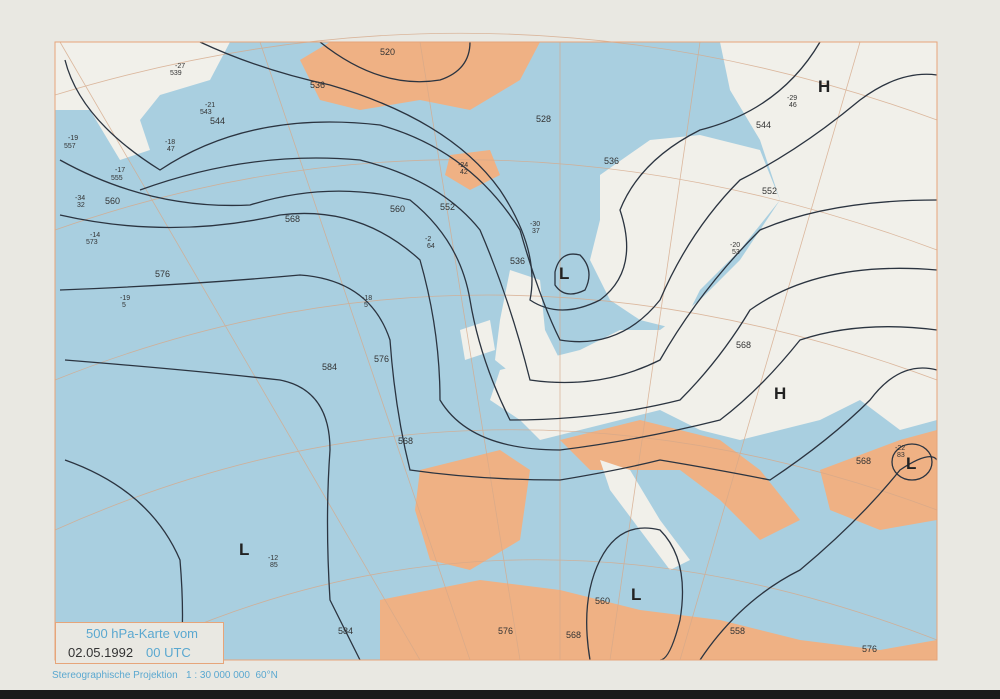 The width and height of the screenshot is (1000, 699). Describe the element at coordinates (125, 298) in the screenshot. I see `svg-text: -19` at that location.